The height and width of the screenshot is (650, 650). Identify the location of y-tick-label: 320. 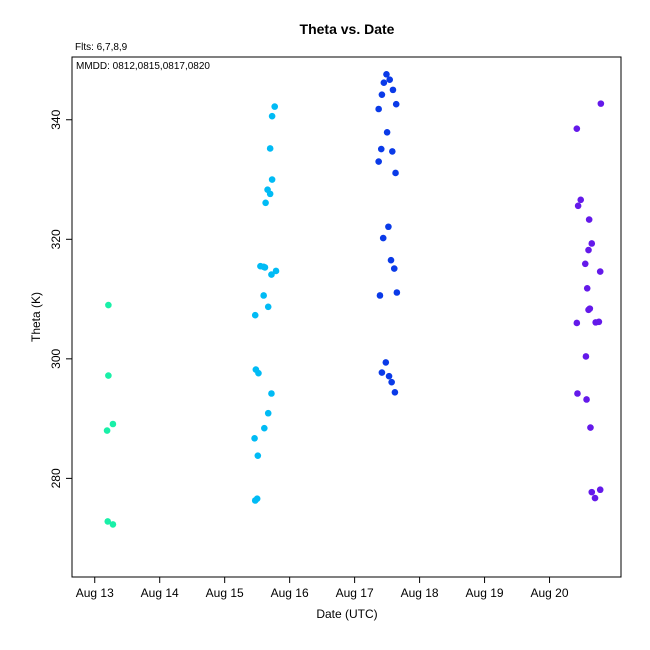
(56, 239).